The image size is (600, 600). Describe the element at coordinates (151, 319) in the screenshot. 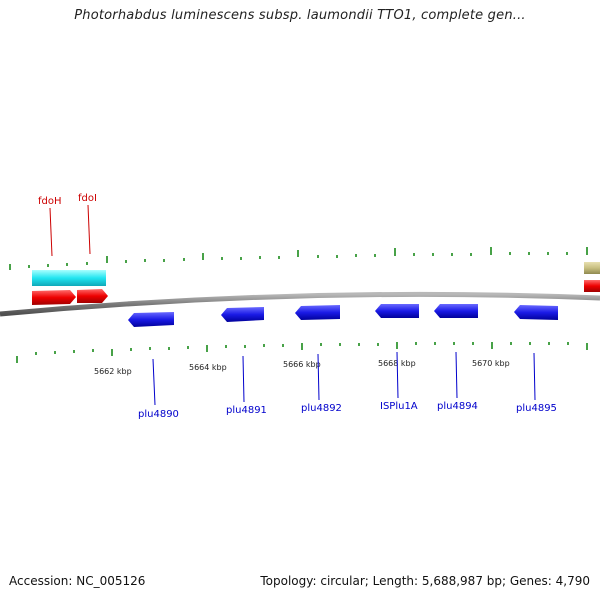

I see `gene-plu4890` at that location.